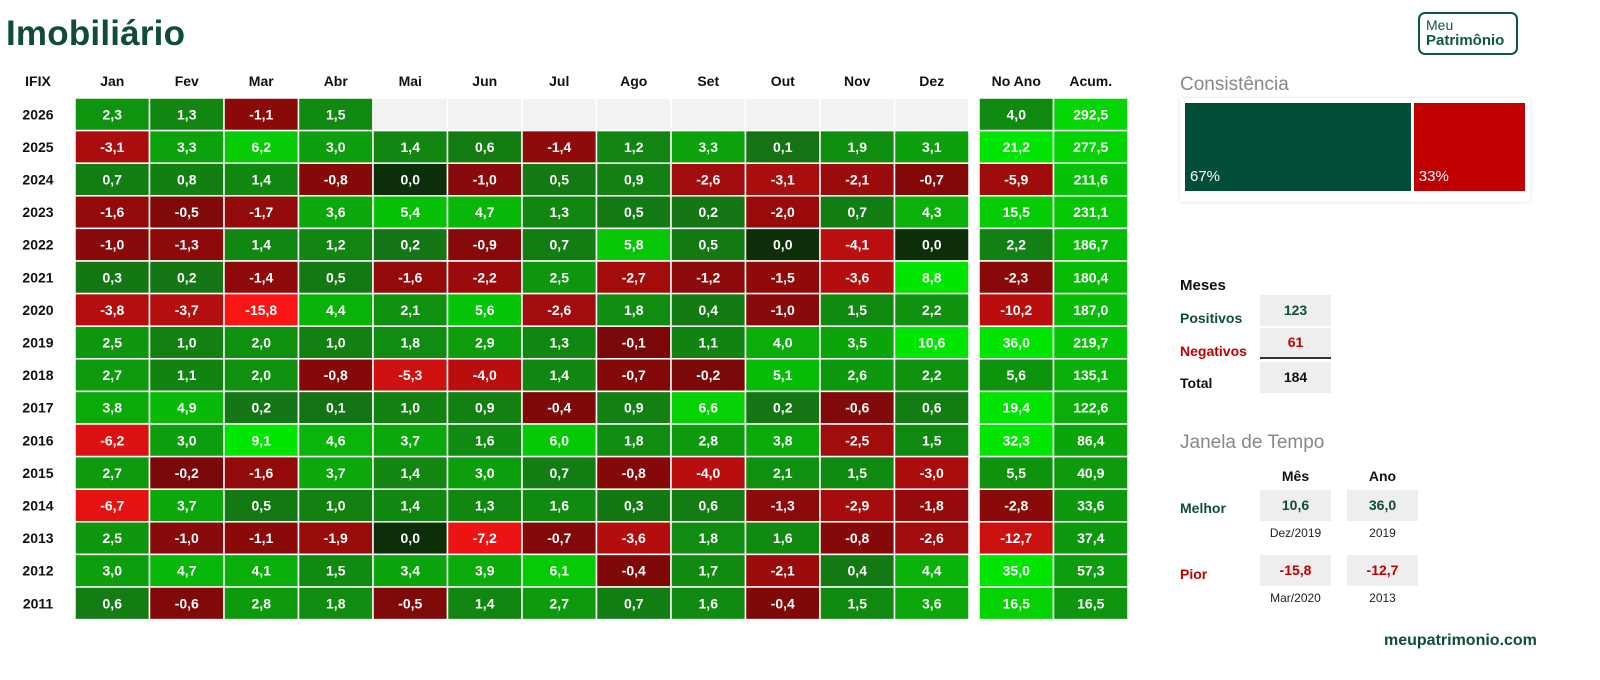 The width and height of the screenshot is (1600, 680). Describe the element at coordinates (1298, 147) in the screenshot. I see `consistencia-positive-bar: 67%` at that location.